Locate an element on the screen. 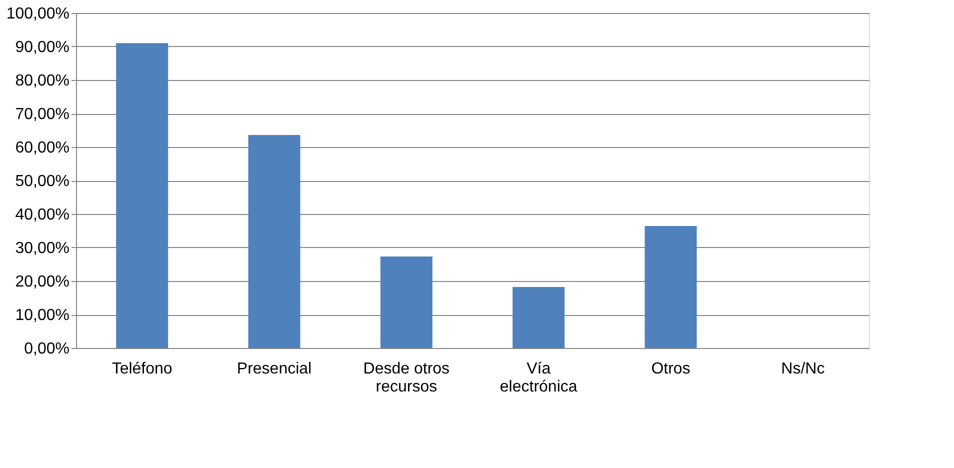 The height and width of the screenshot is (468, 954). y-tick-label: 80,00% is located at coordinates (42, 81).